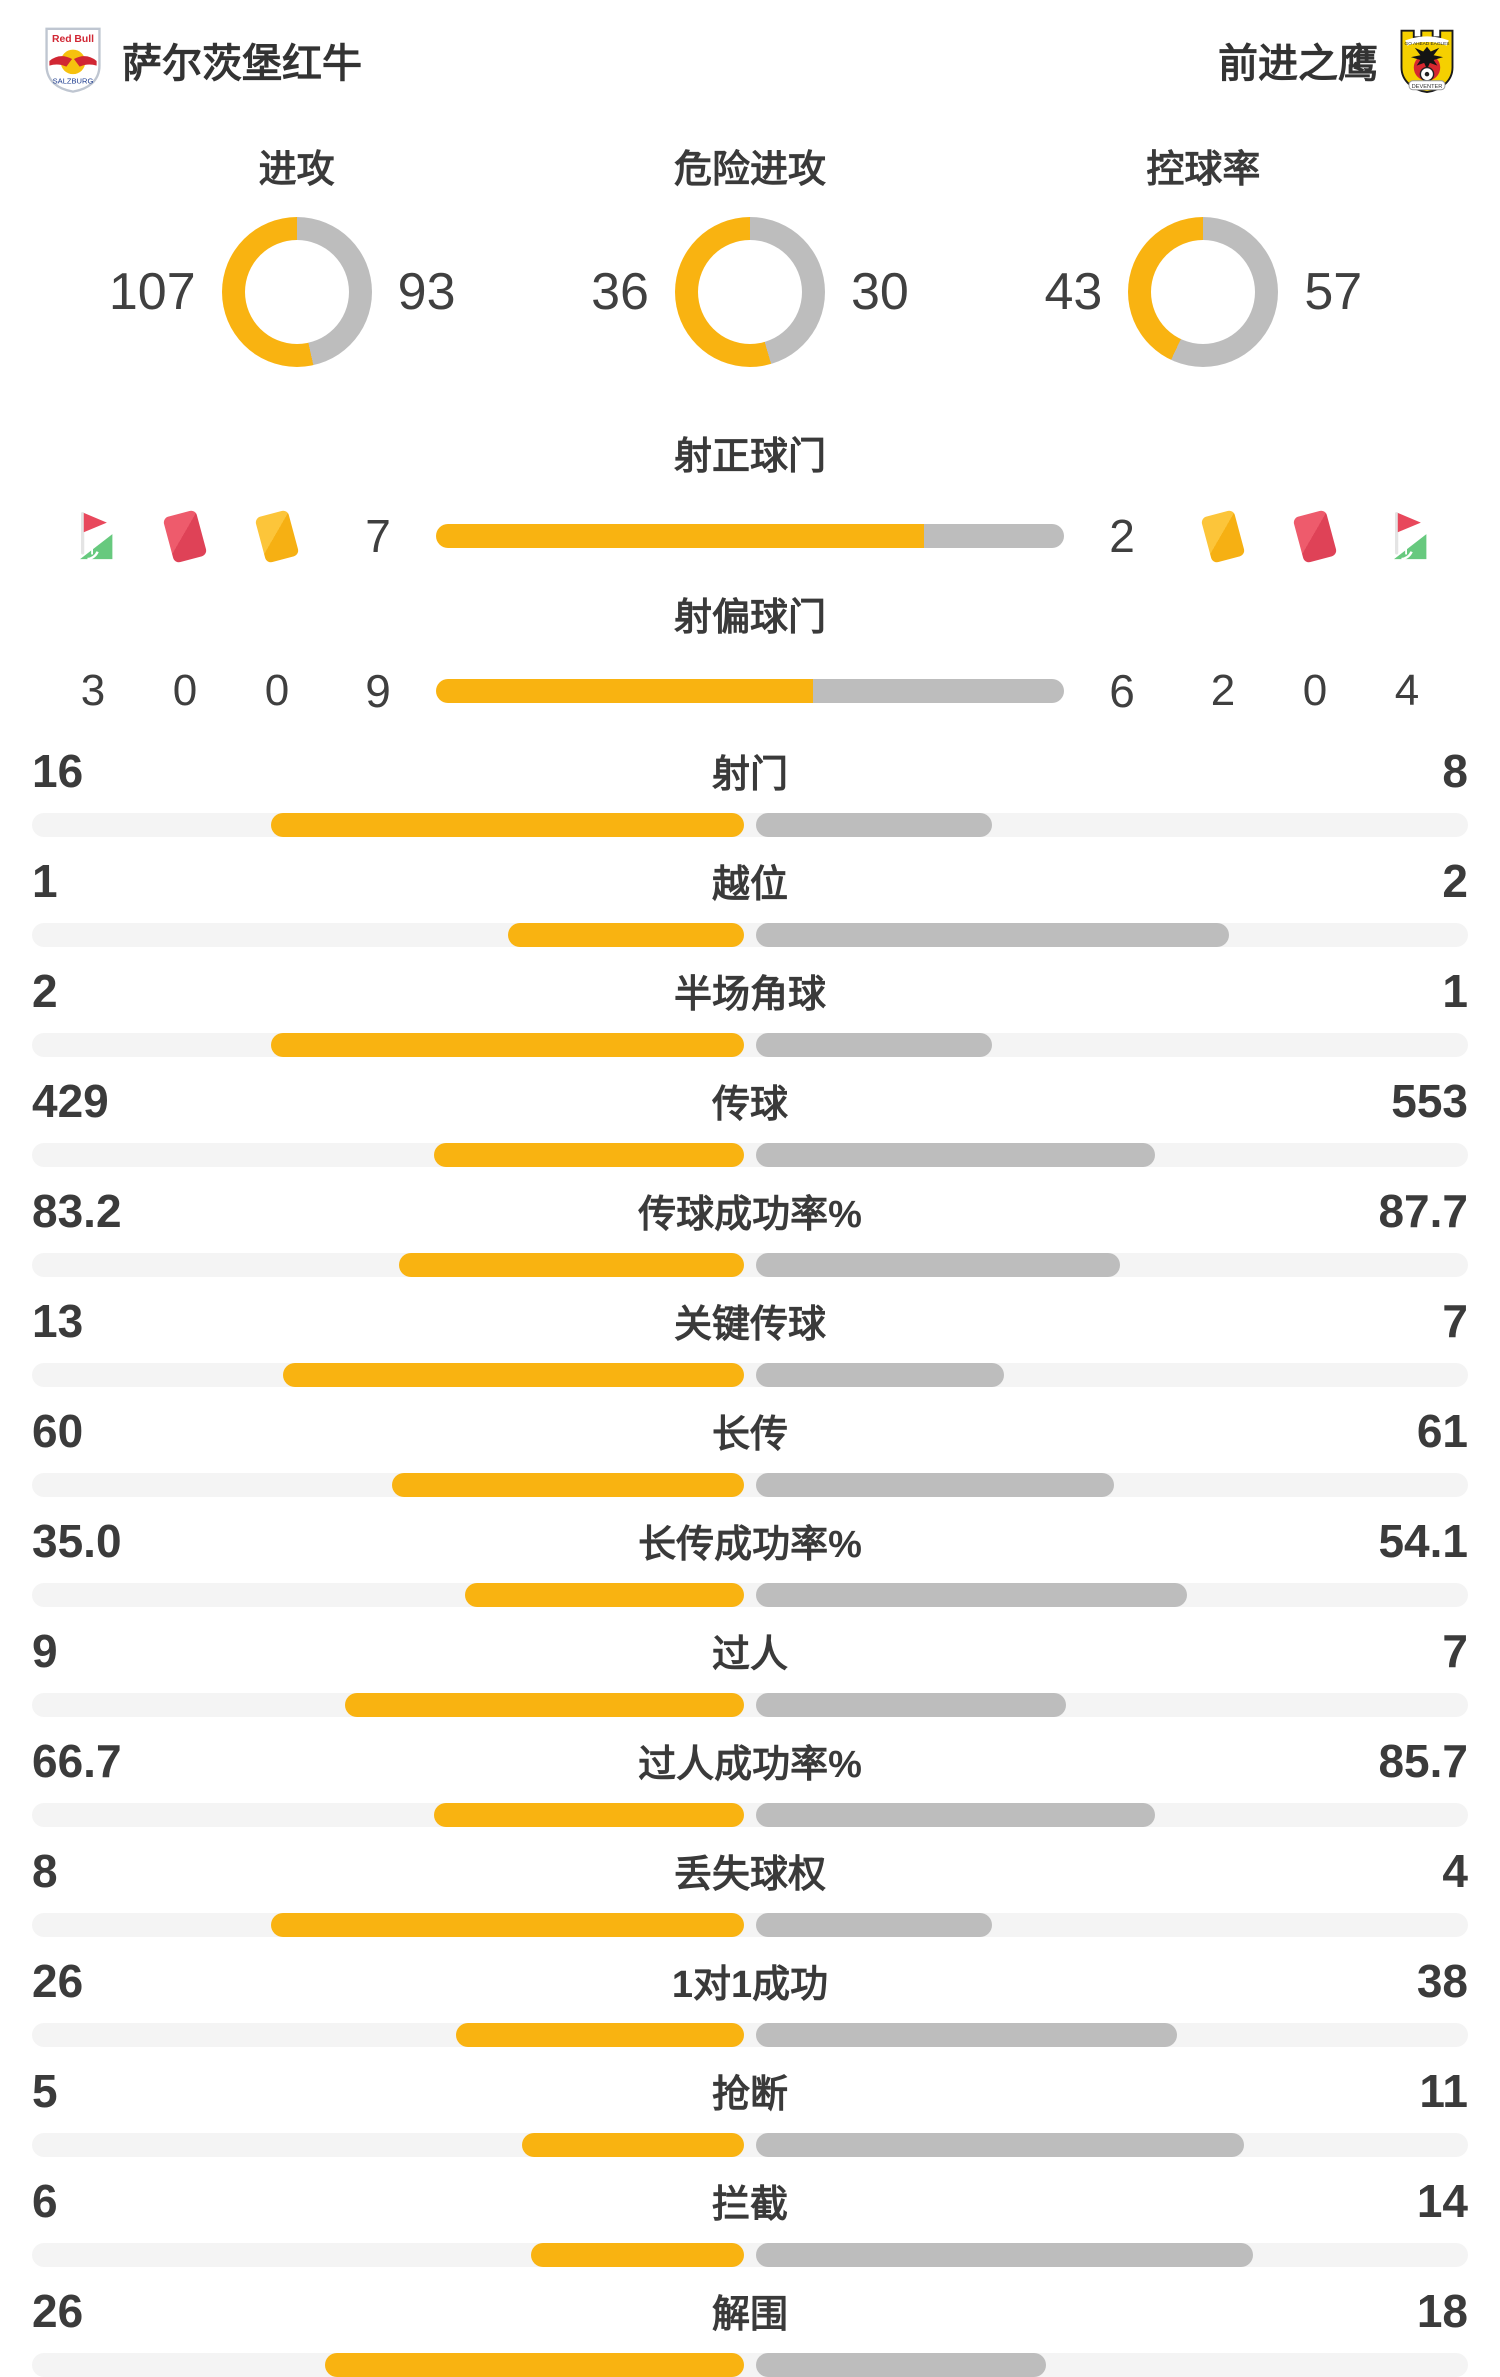  I want to click on away-team: 前进之鹰 GO AHEAD EAGLES DEVENTER, so click(1338, 60).